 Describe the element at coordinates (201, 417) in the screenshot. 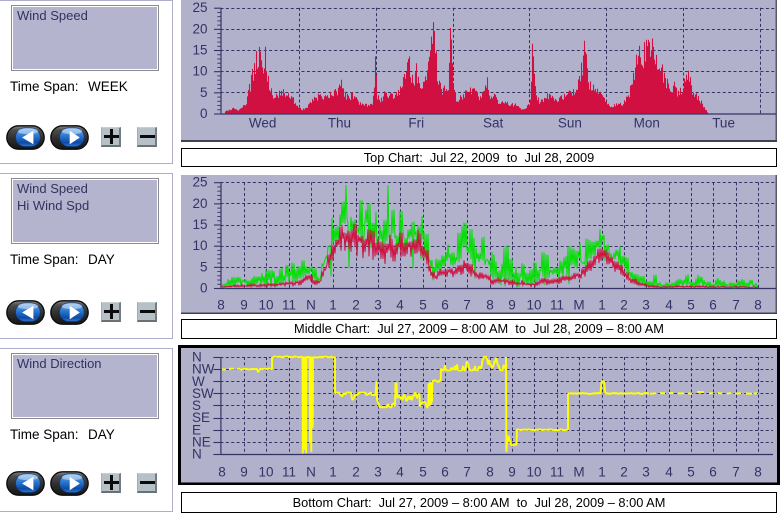

I see `svg-text: SE` at that location.